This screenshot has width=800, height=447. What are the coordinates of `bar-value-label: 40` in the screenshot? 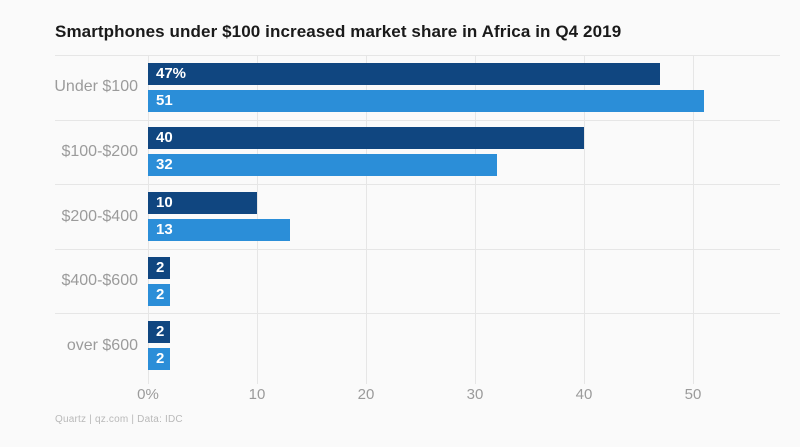 It's located at (164, 137).